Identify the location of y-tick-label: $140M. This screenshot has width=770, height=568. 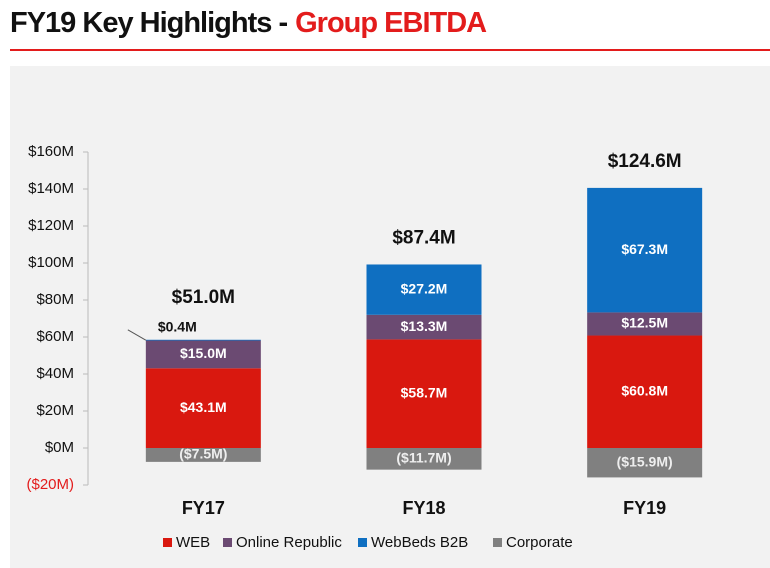
(51, 188).